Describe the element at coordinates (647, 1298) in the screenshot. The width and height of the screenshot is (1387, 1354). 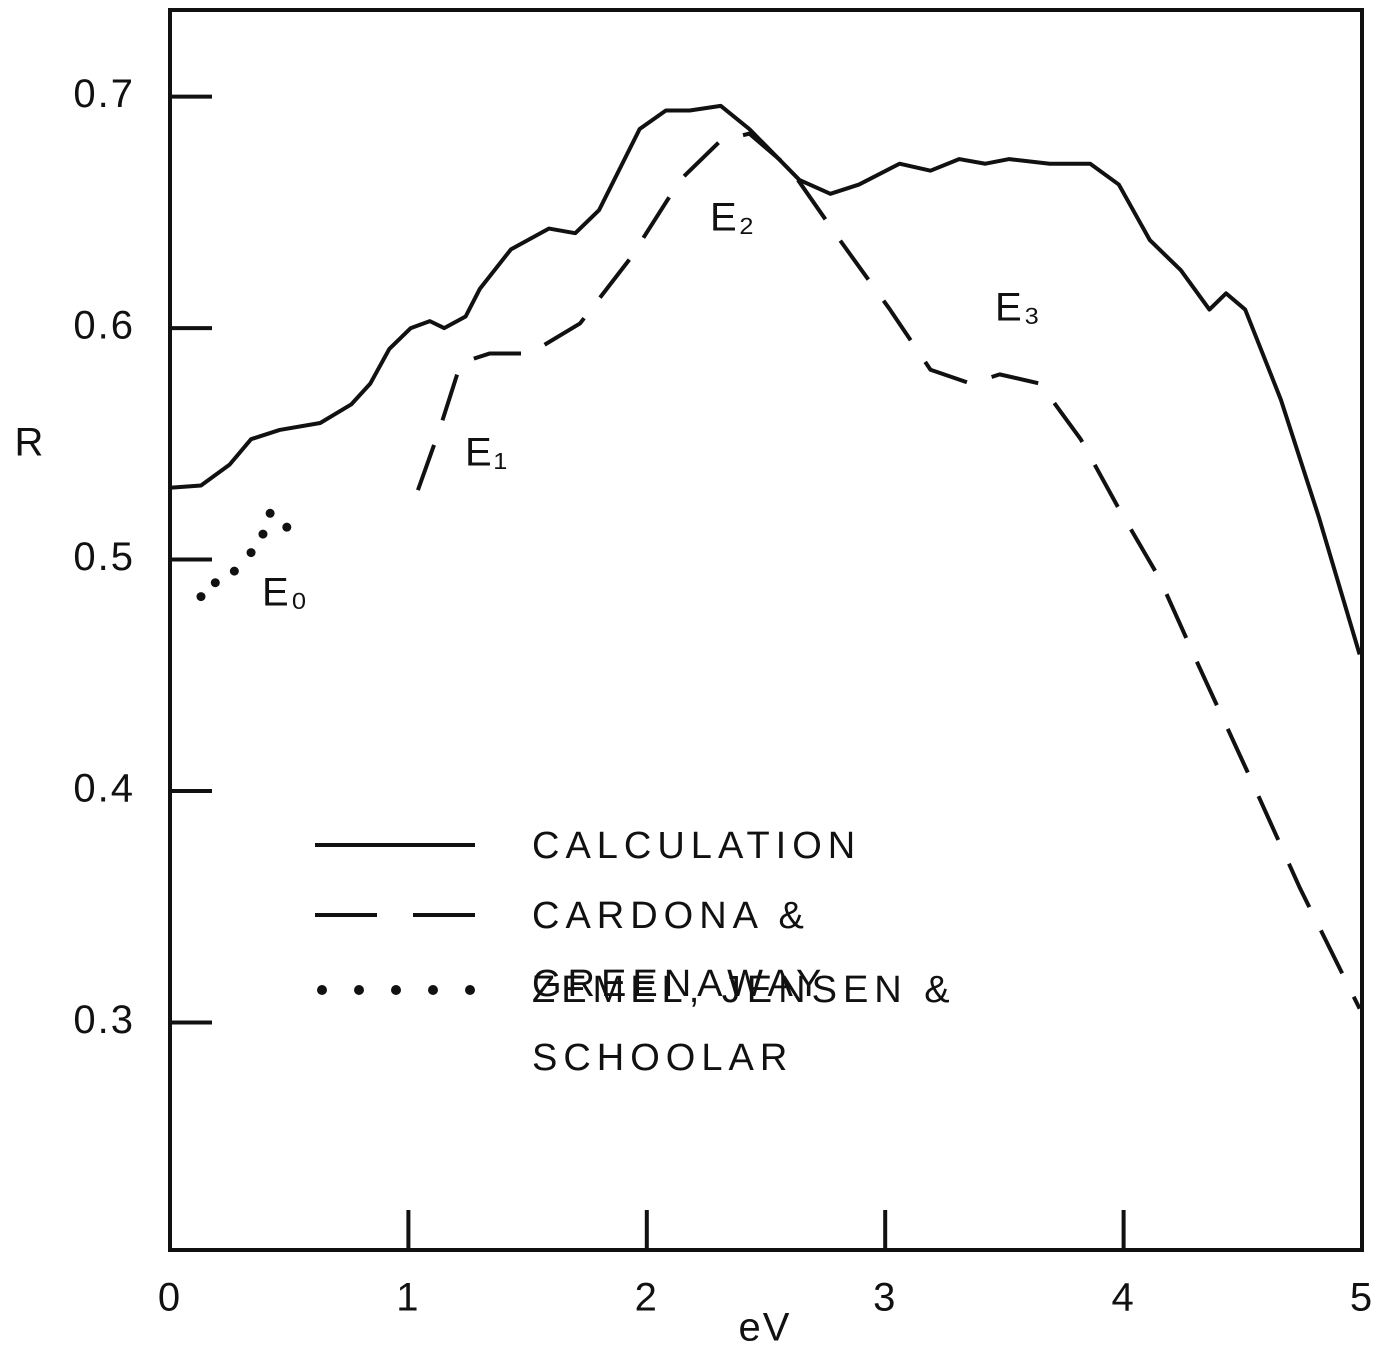
I see `x-tick-label: 2` at that location.